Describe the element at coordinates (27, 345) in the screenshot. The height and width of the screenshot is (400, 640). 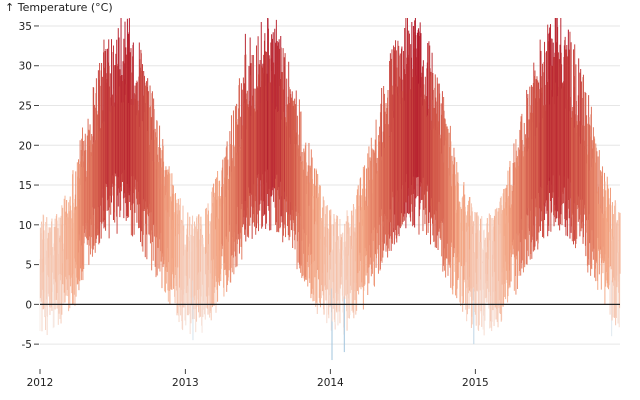
I see `y-tick-label: -5` at that location.